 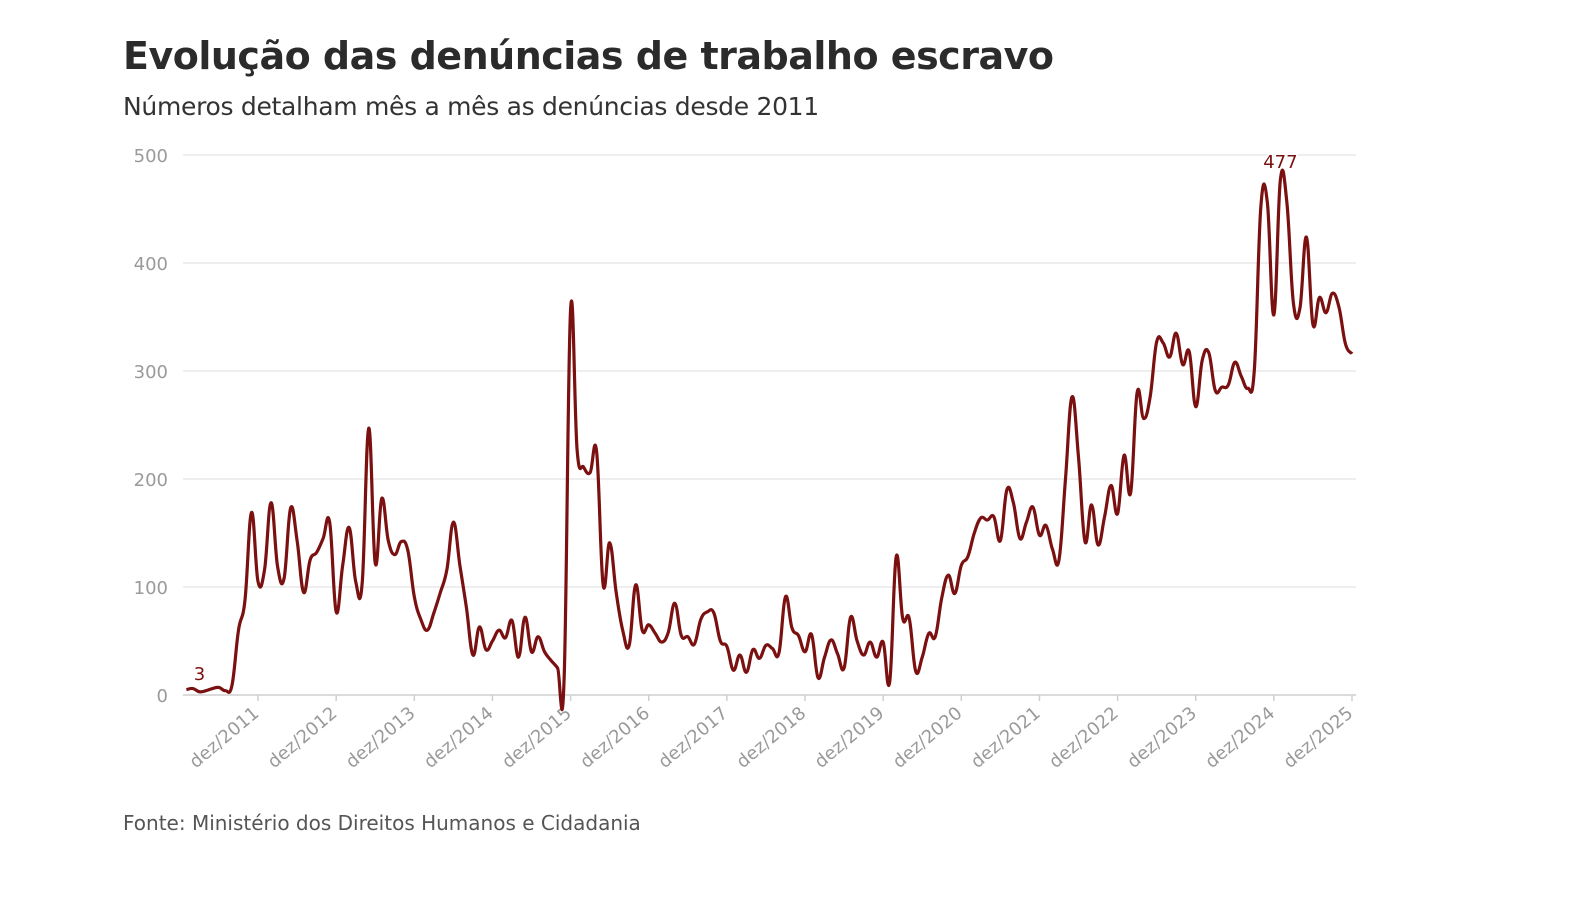 What do you see at coordinates (151, 372) in the screenshot?
I see `y-tick-label: 300` at bounding box center [151, 372].